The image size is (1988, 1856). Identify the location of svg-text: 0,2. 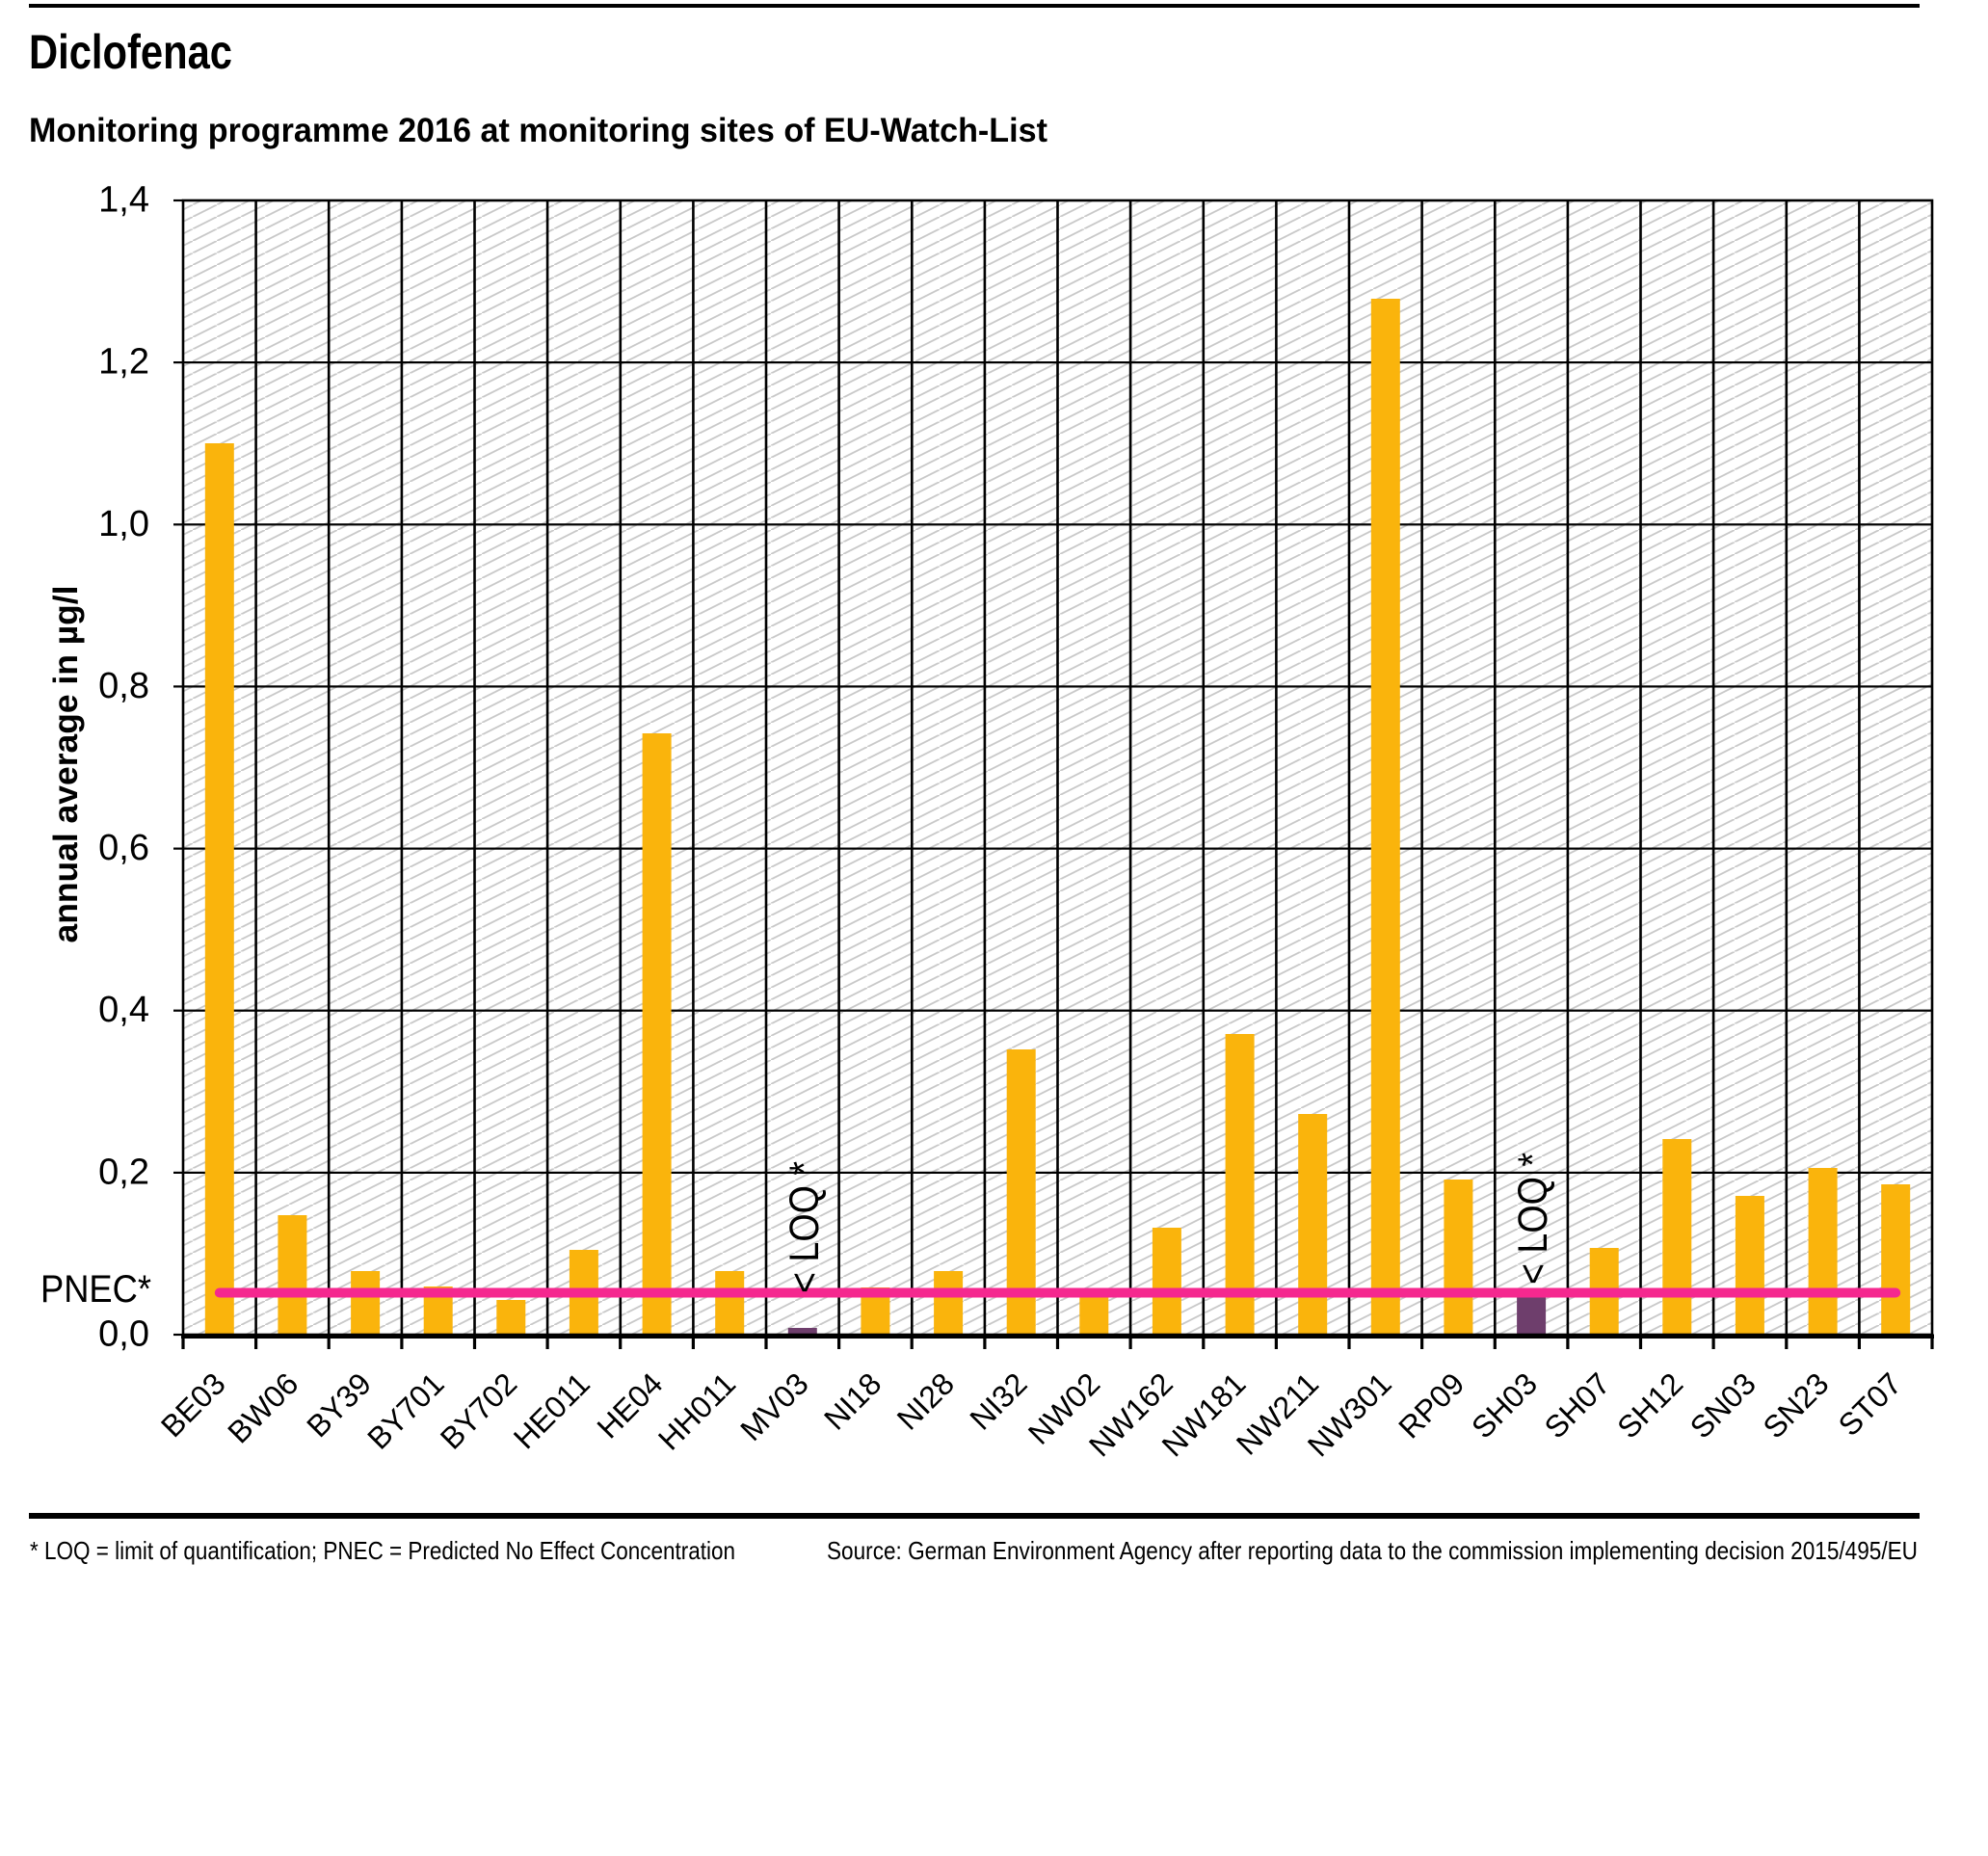
(124, 1172).